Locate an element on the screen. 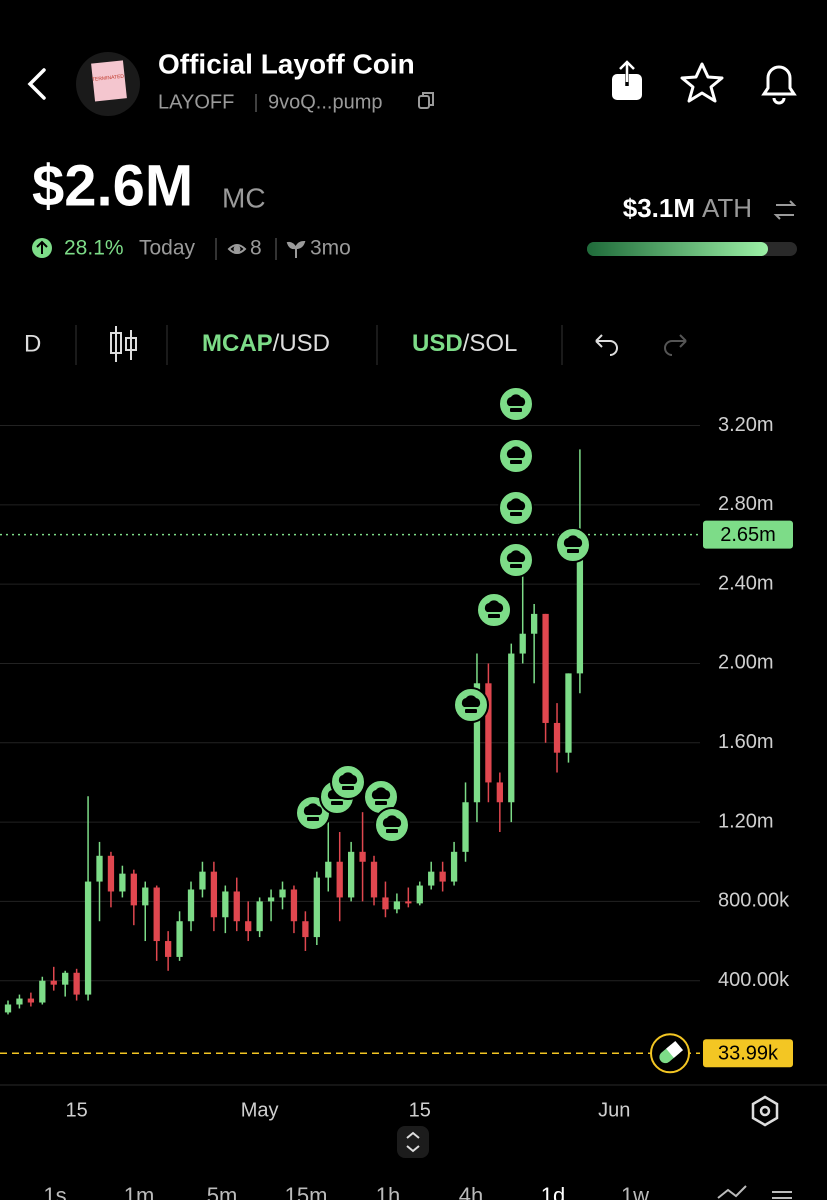  swap-icon is located at coordinates (785, 210).